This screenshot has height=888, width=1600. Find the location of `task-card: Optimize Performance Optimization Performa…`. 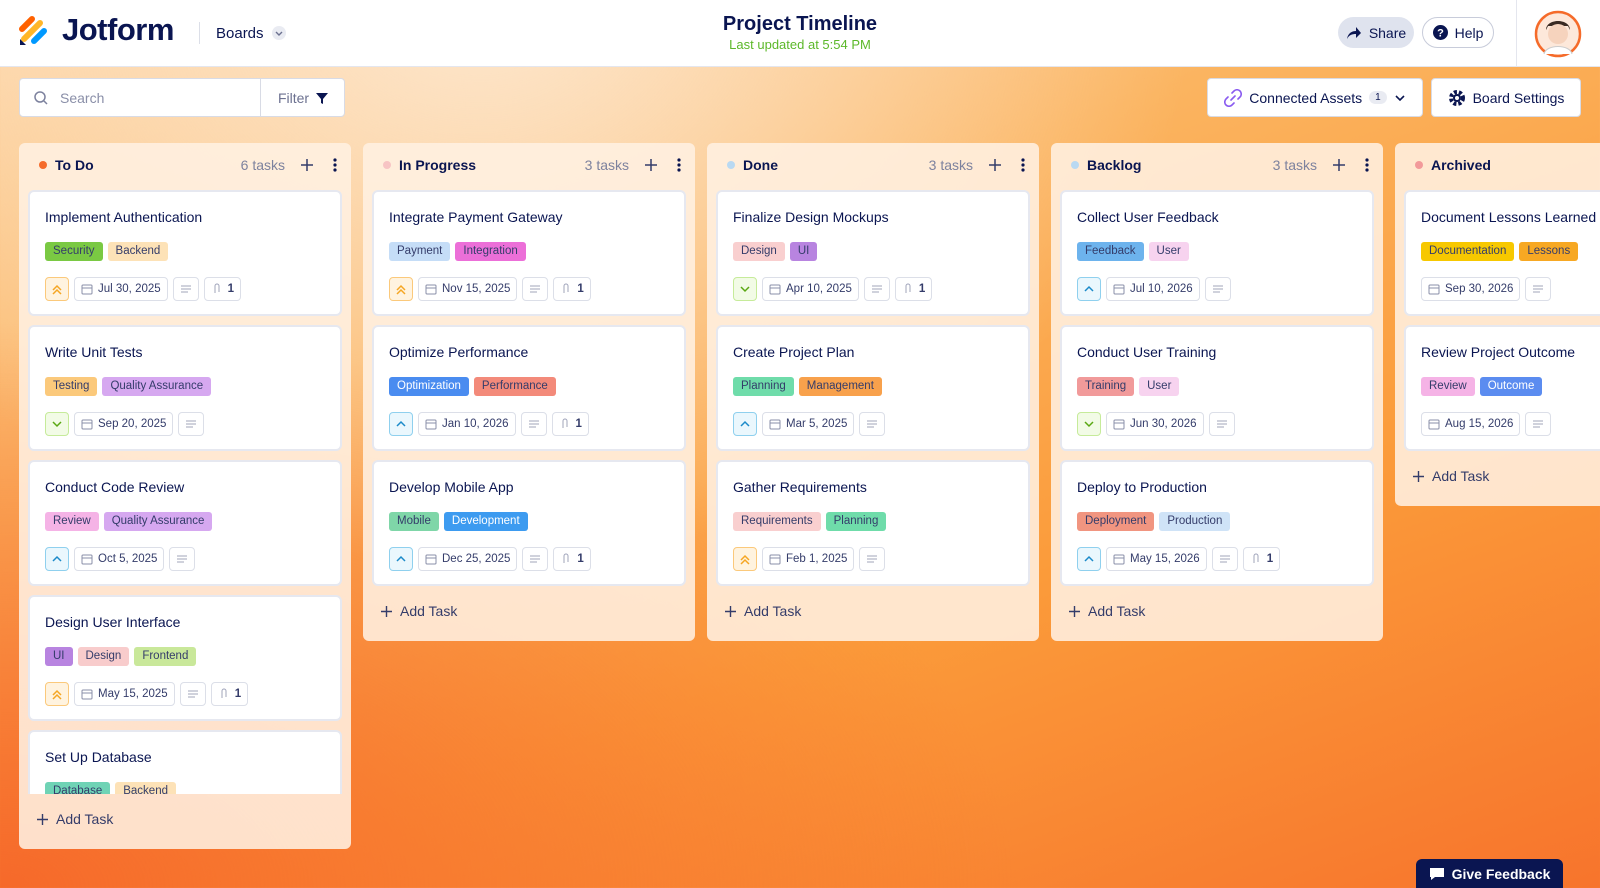

task-card: Optimize Performance Optimization Performa… is located at coordinates (529, 388).